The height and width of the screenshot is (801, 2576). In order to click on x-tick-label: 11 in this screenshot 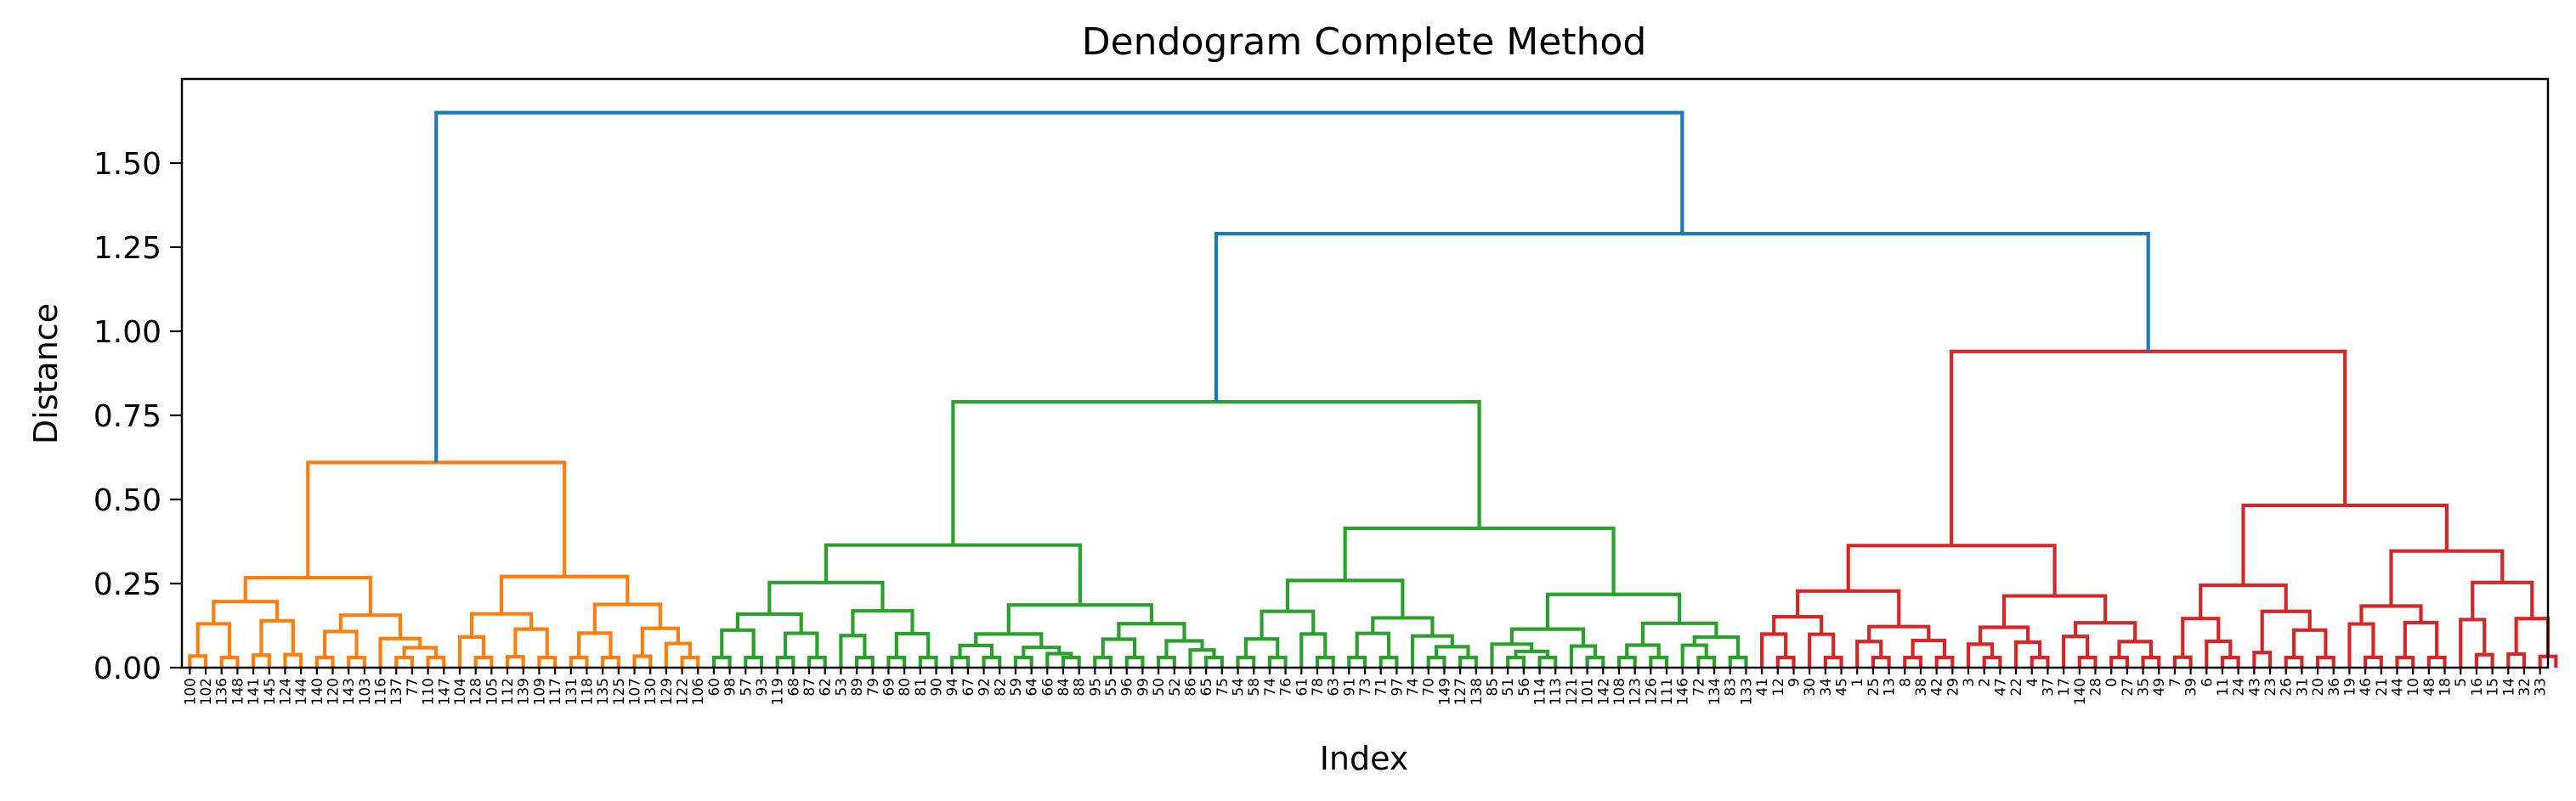, I will do `click(2223, 687)`.